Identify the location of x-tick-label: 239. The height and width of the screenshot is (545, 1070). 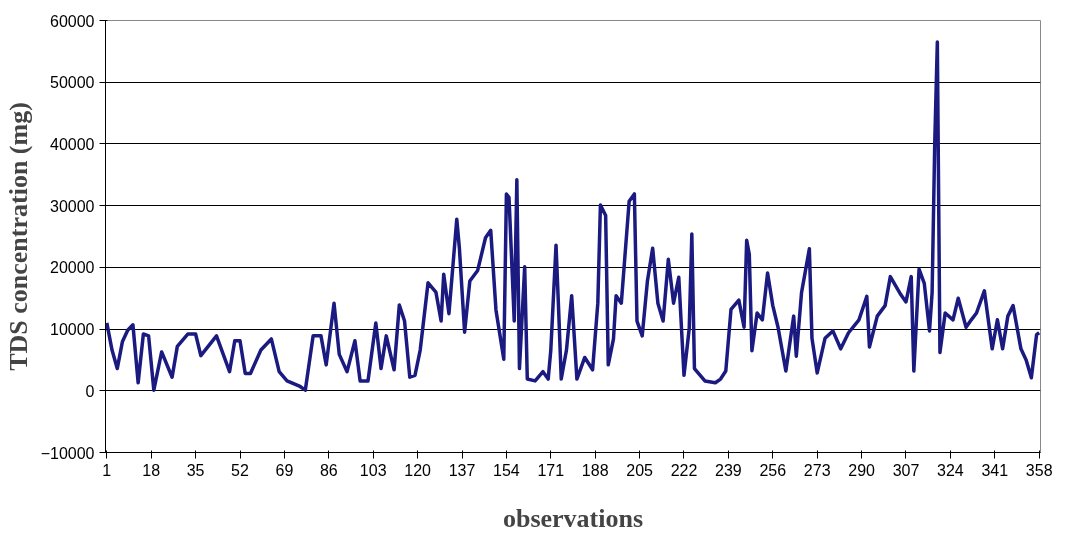
(728, 470).